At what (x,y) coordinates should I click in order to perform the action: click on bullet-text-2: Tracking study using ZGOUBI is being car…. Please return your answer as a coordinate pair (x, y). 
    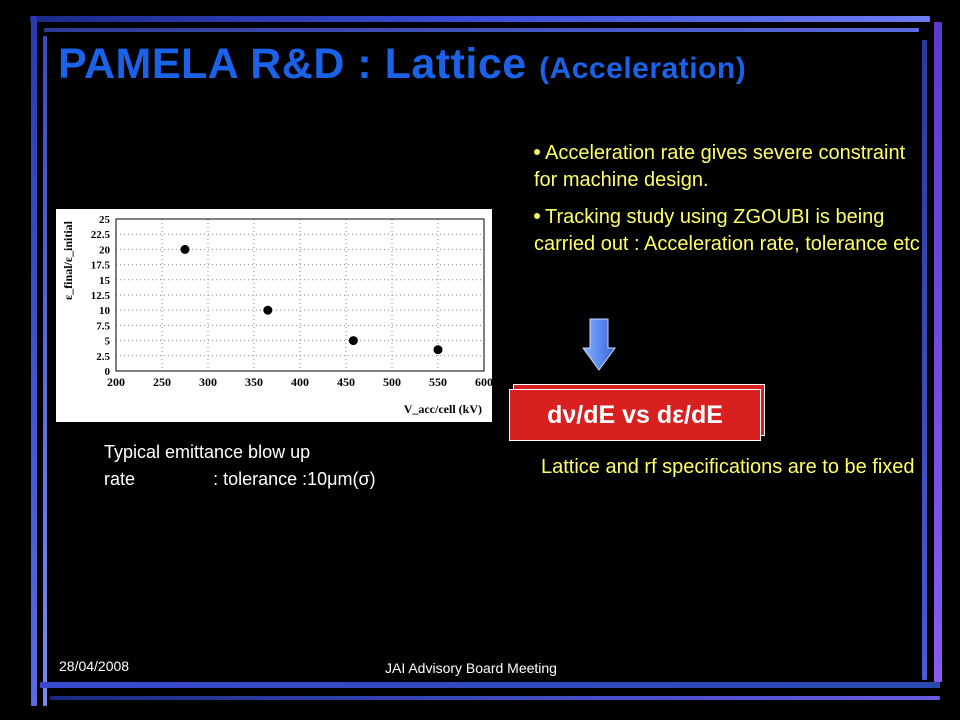
    Looking at the image, I should click on (727, 230).